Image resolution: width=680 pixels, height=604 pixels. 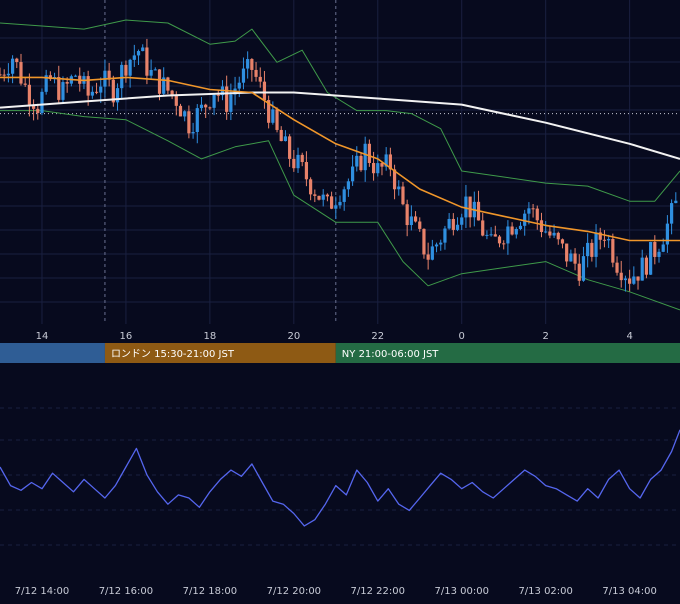 What do you see at coordinates (210, 336) in the screenshot?
I see `main-axis-tick-label: 18` at bounding box center [210, 336].